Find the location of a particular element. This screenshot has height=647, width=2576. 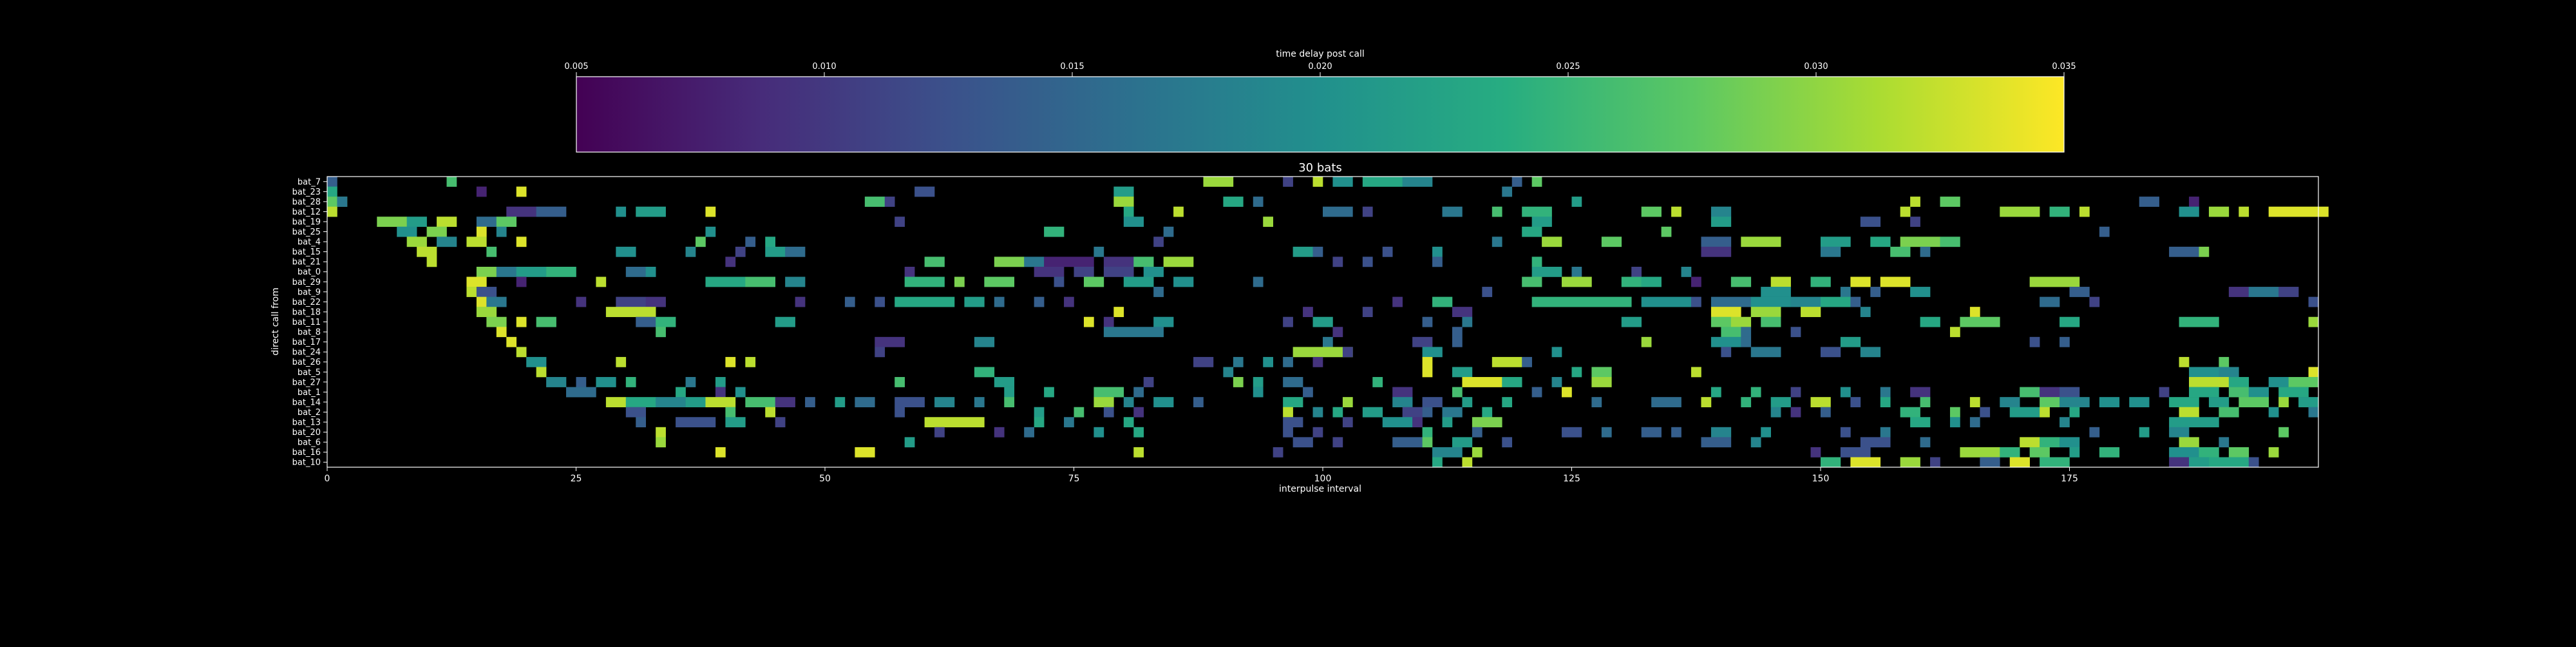

x-tick-label: 75 is located at coordinates (1074, 479).